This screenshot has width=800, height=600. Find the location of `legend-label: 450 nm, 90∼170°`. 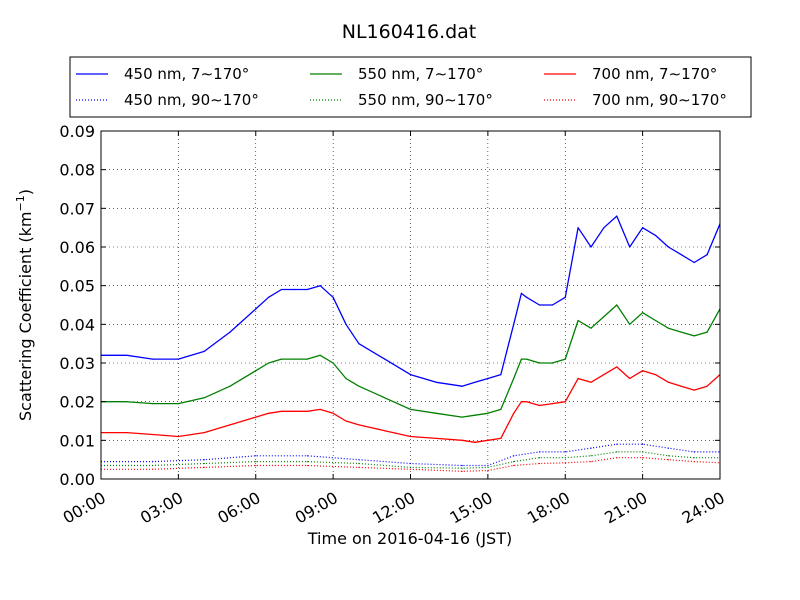

legend-label: 450 nm, 90∼170° is located at coordinates (191, 100).